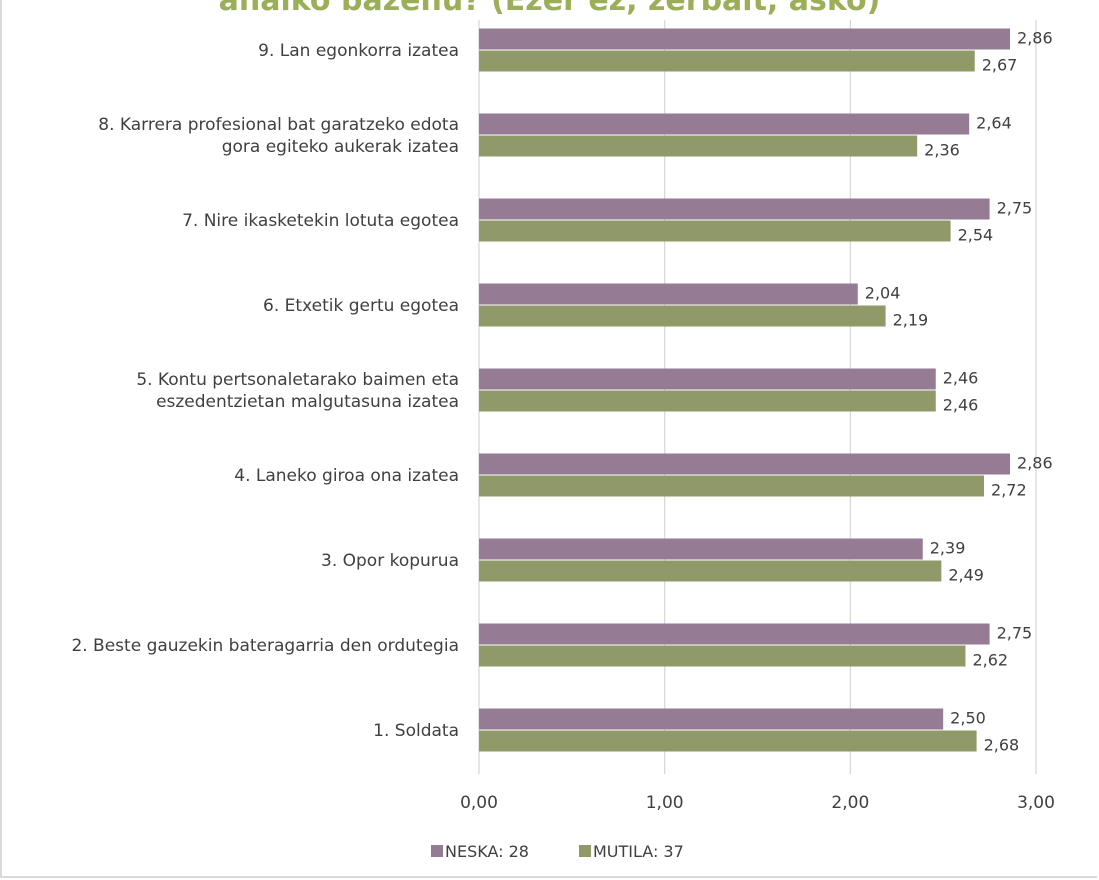  Describe the element at coordinates (976, 235) in the screenshot. I see `data-label: 2,54` at that location.